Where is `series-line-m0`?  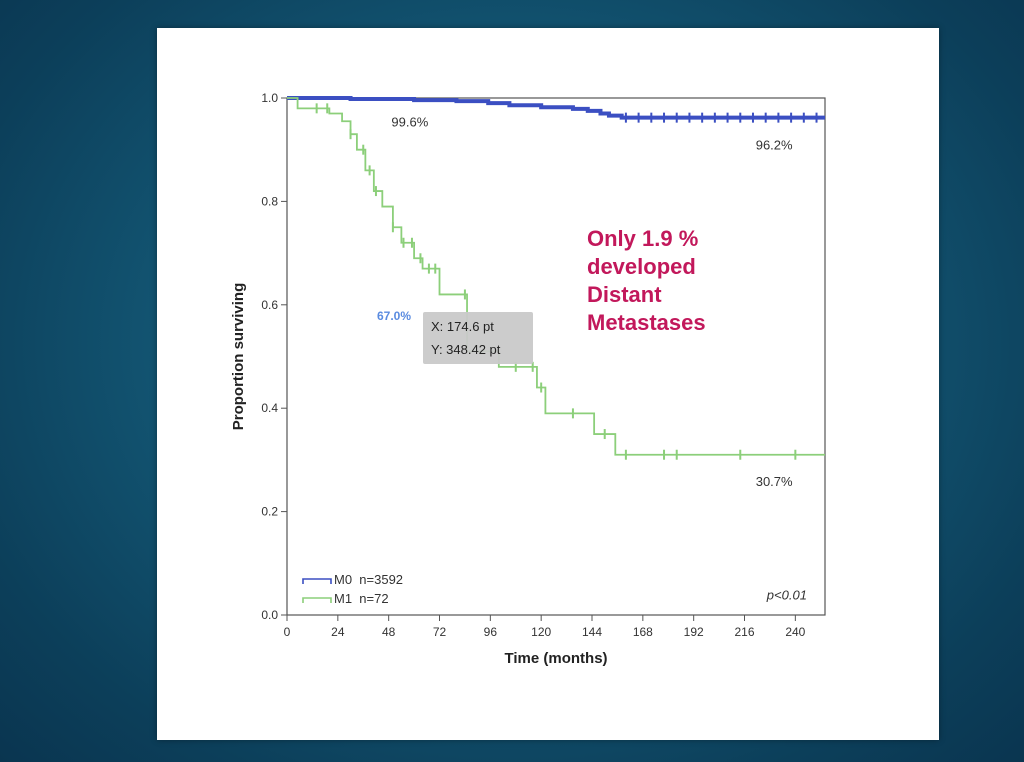
series-line-m0 is located at coordinates (556, 108).